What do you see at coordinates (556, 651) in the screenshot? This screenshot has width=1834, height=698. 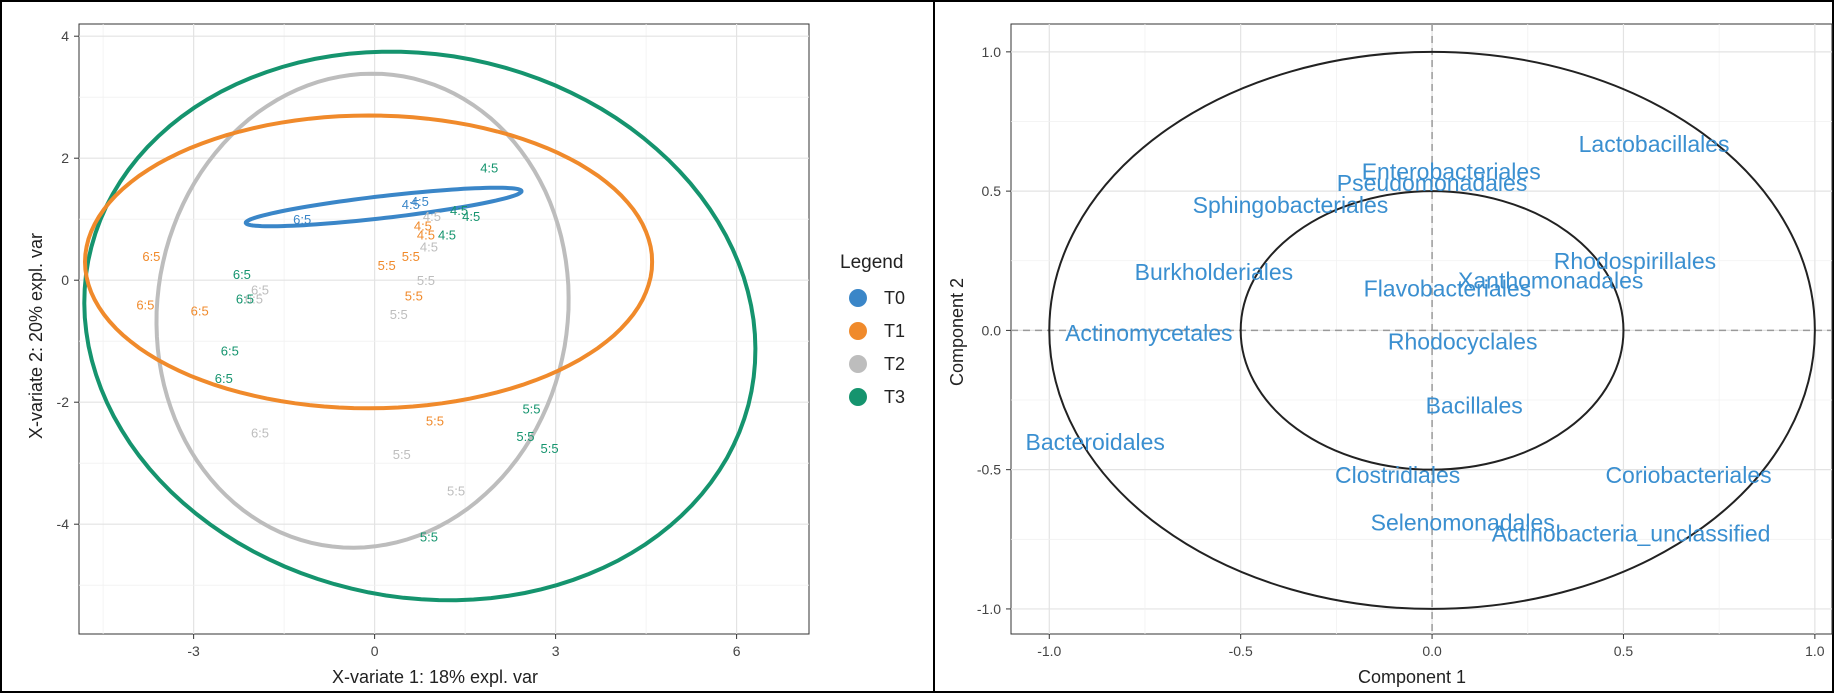 I see `left-x-tick-label: 3` at bounding box center [556, 651].